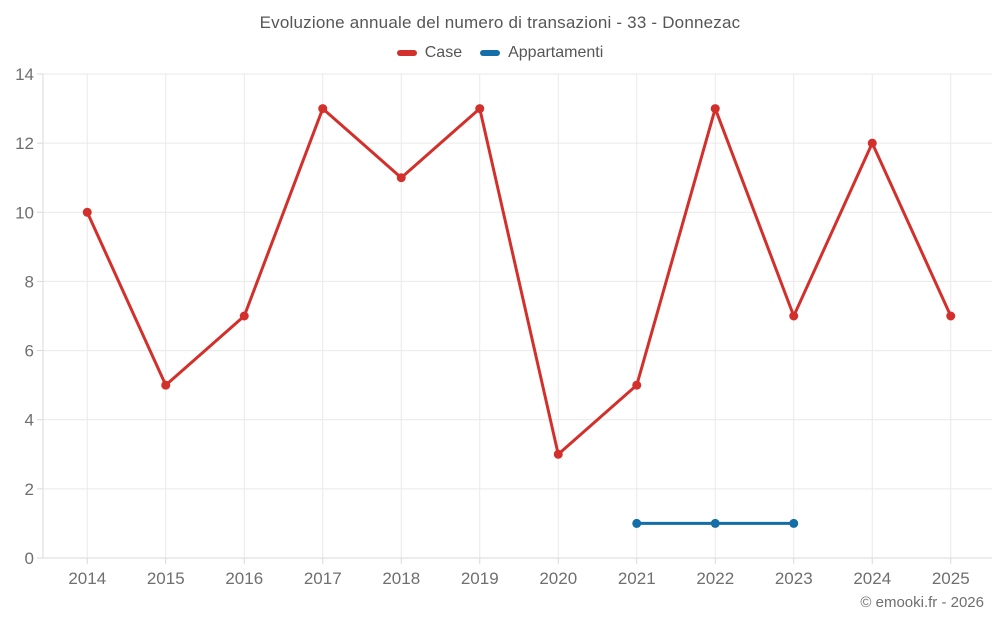 The height and width of the screenshot is (625, 1000). Describe the element at coordinates (558, 454) in the screenshot. I see `data-point-case-2020` at that location.